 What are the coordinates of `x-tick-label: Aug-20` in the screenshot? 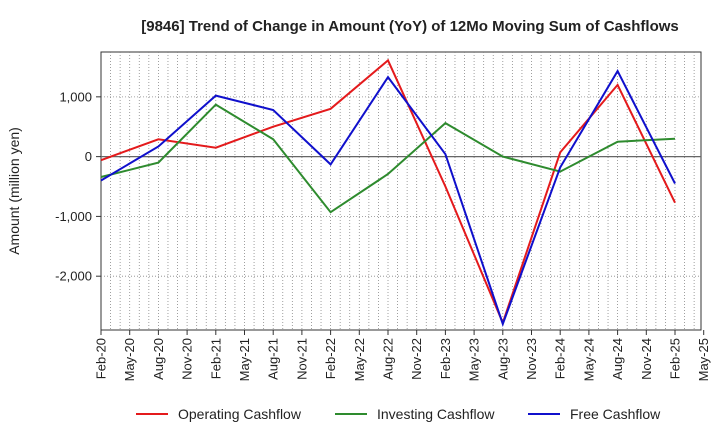 It's located at (158, 359).